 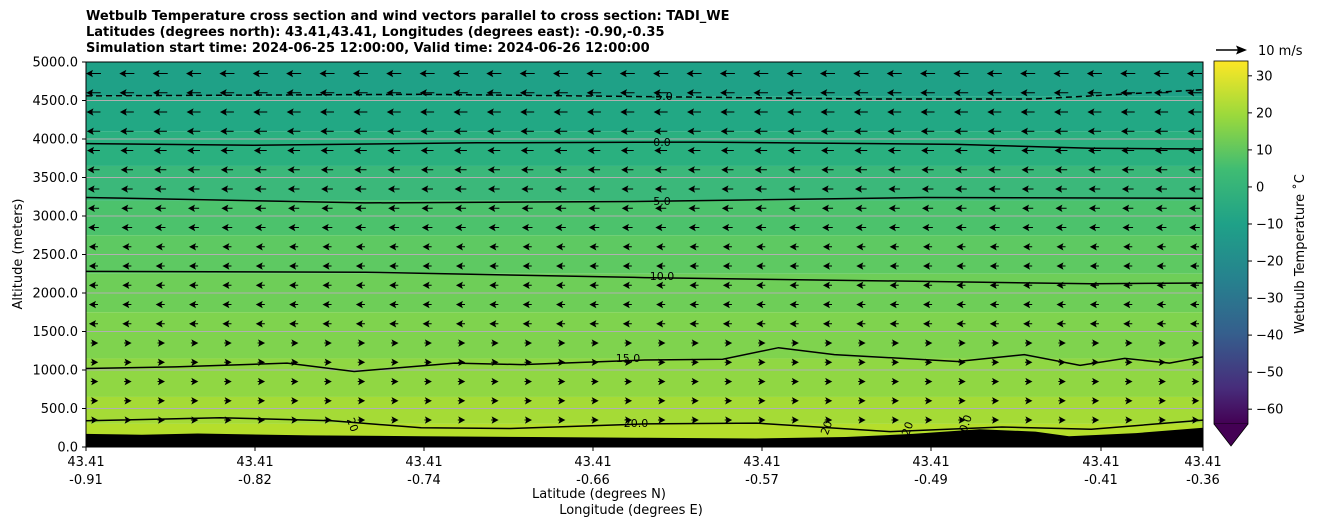 What do you see at coordinates (423, 462) in the screenshot?
I see `x-tick-lat: 43.41` at bounding box center [423, 462].